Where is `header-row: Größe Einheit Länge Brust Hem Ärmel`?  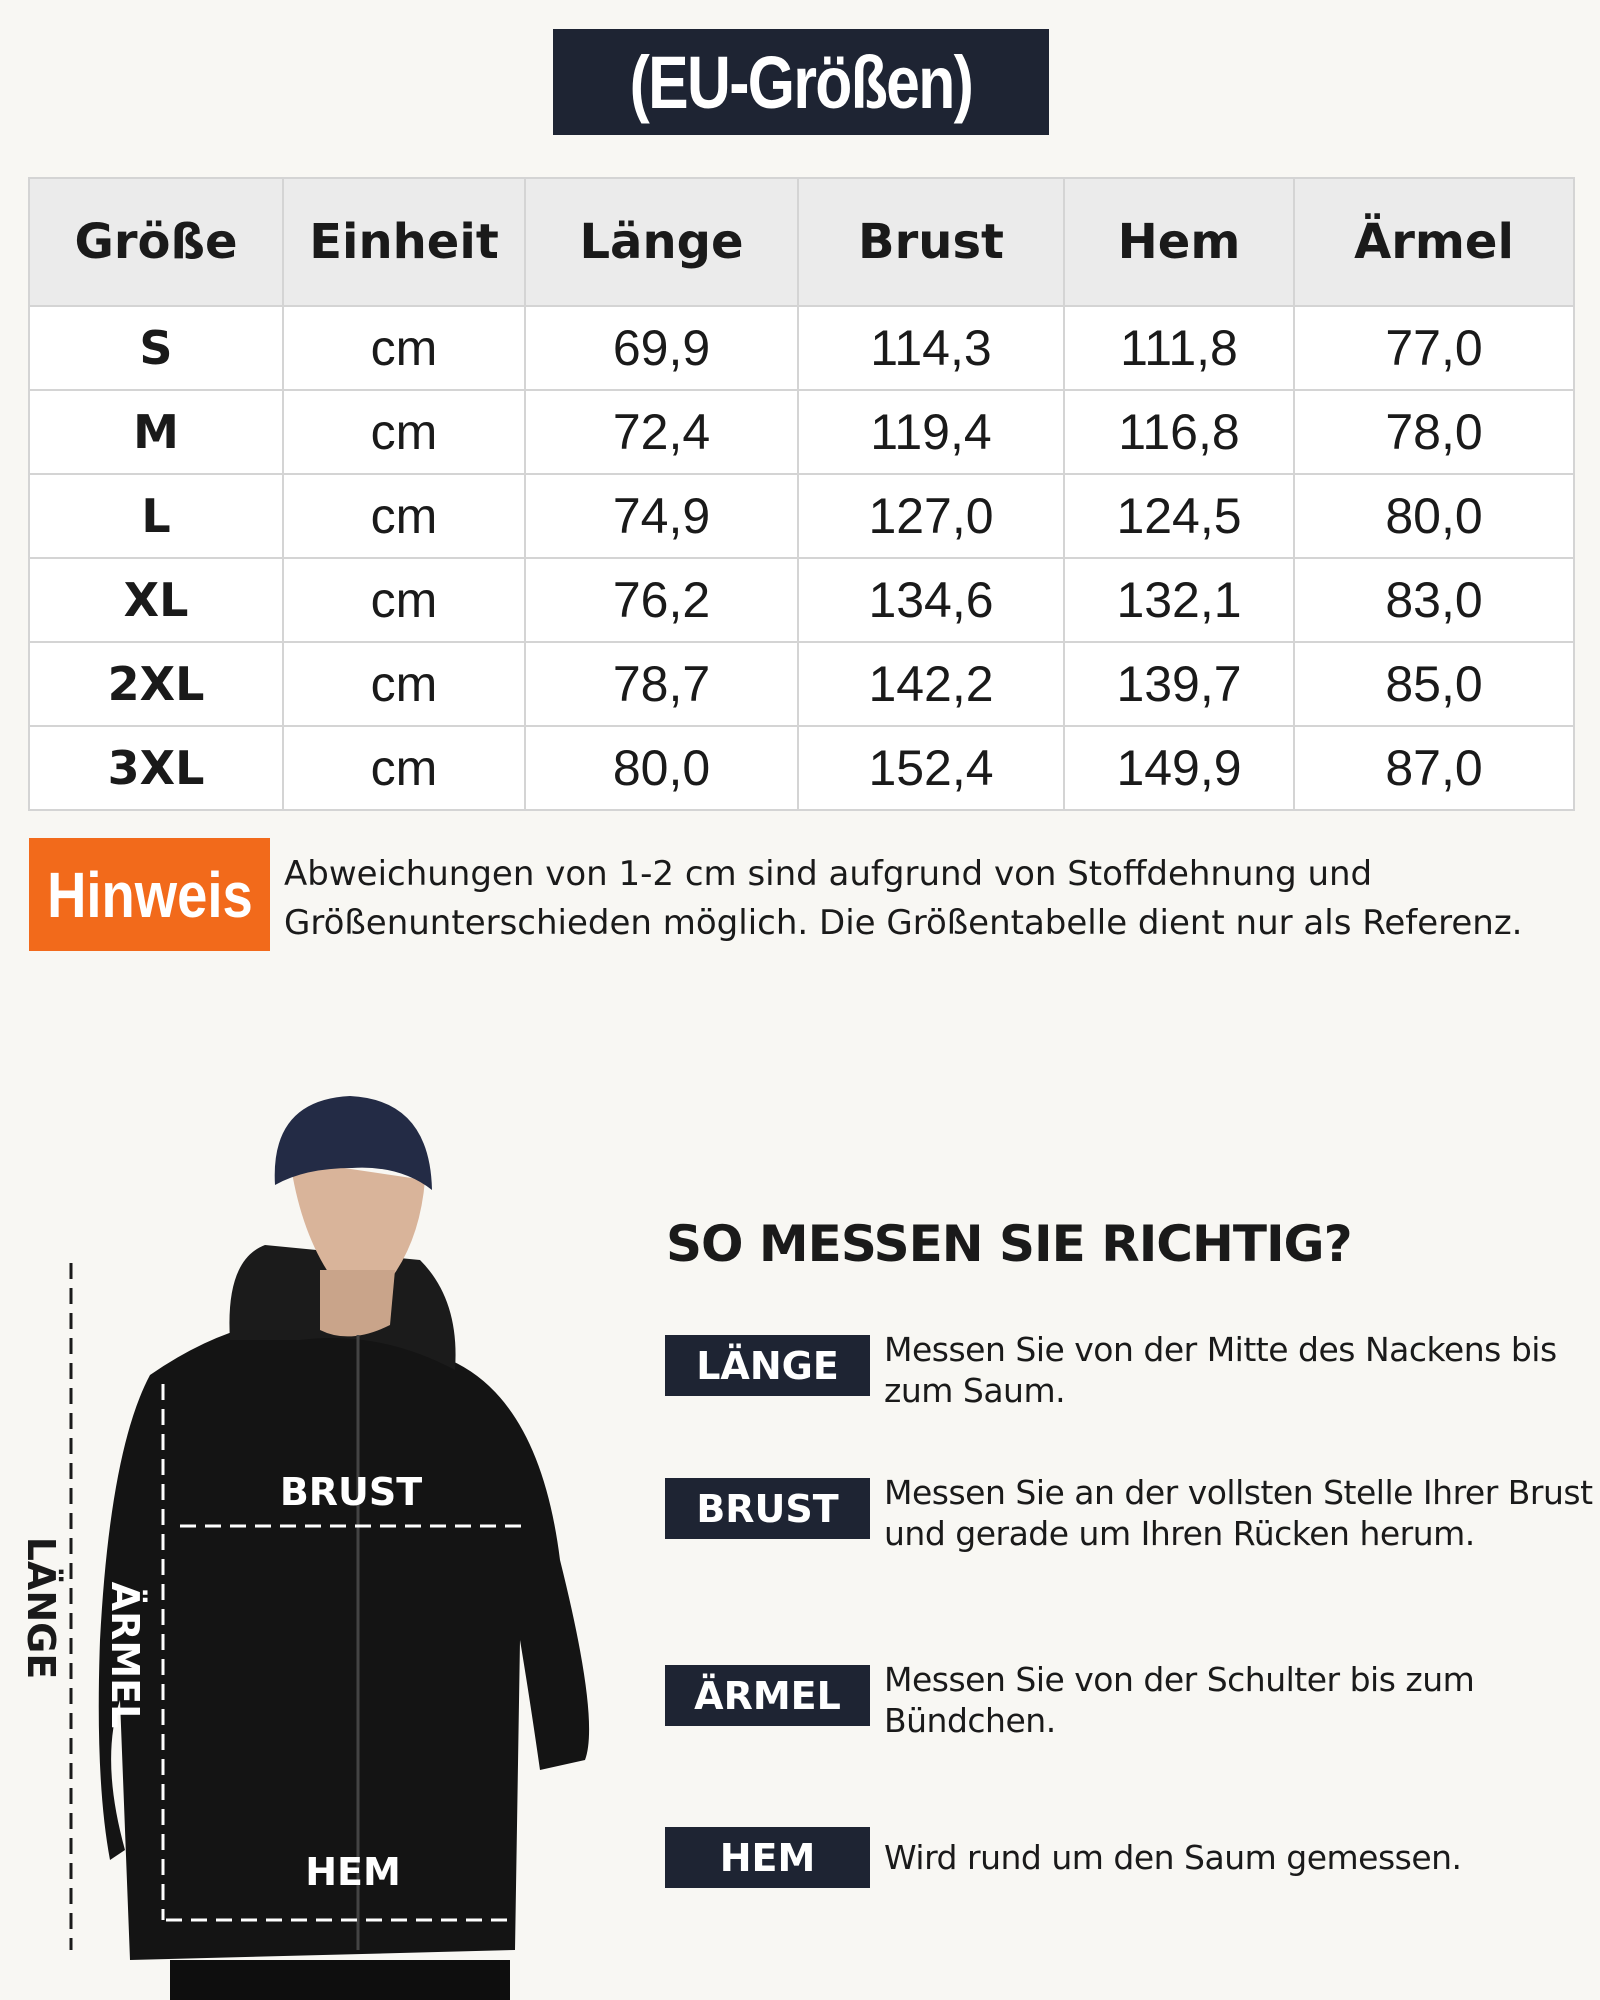
header-row: Größe Einheit Länge Brust Hem Ärmel is located at coordinates (801, 242).